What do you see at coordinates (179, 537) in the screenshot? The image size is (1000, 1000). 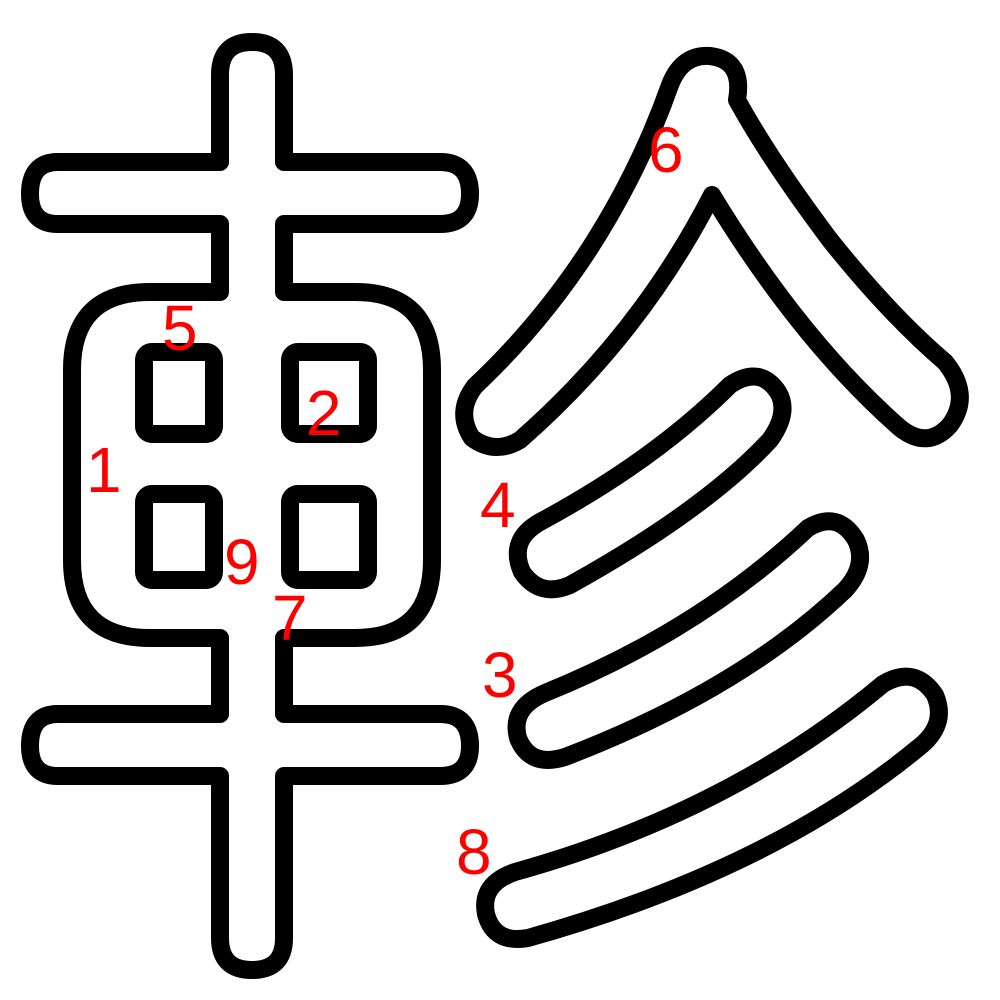 I see `box-cell-bottom-left` at bounding box center [179, 537].